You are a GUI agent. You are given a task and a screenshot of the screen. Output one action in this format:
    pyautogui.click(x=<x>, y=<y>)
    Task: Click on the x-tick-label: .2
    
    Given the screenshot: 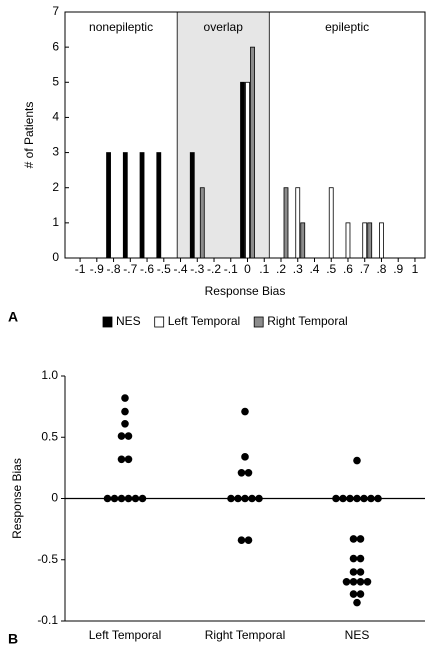 What is the action you would take?
    pyautogui.click(x=281, y=269)
    